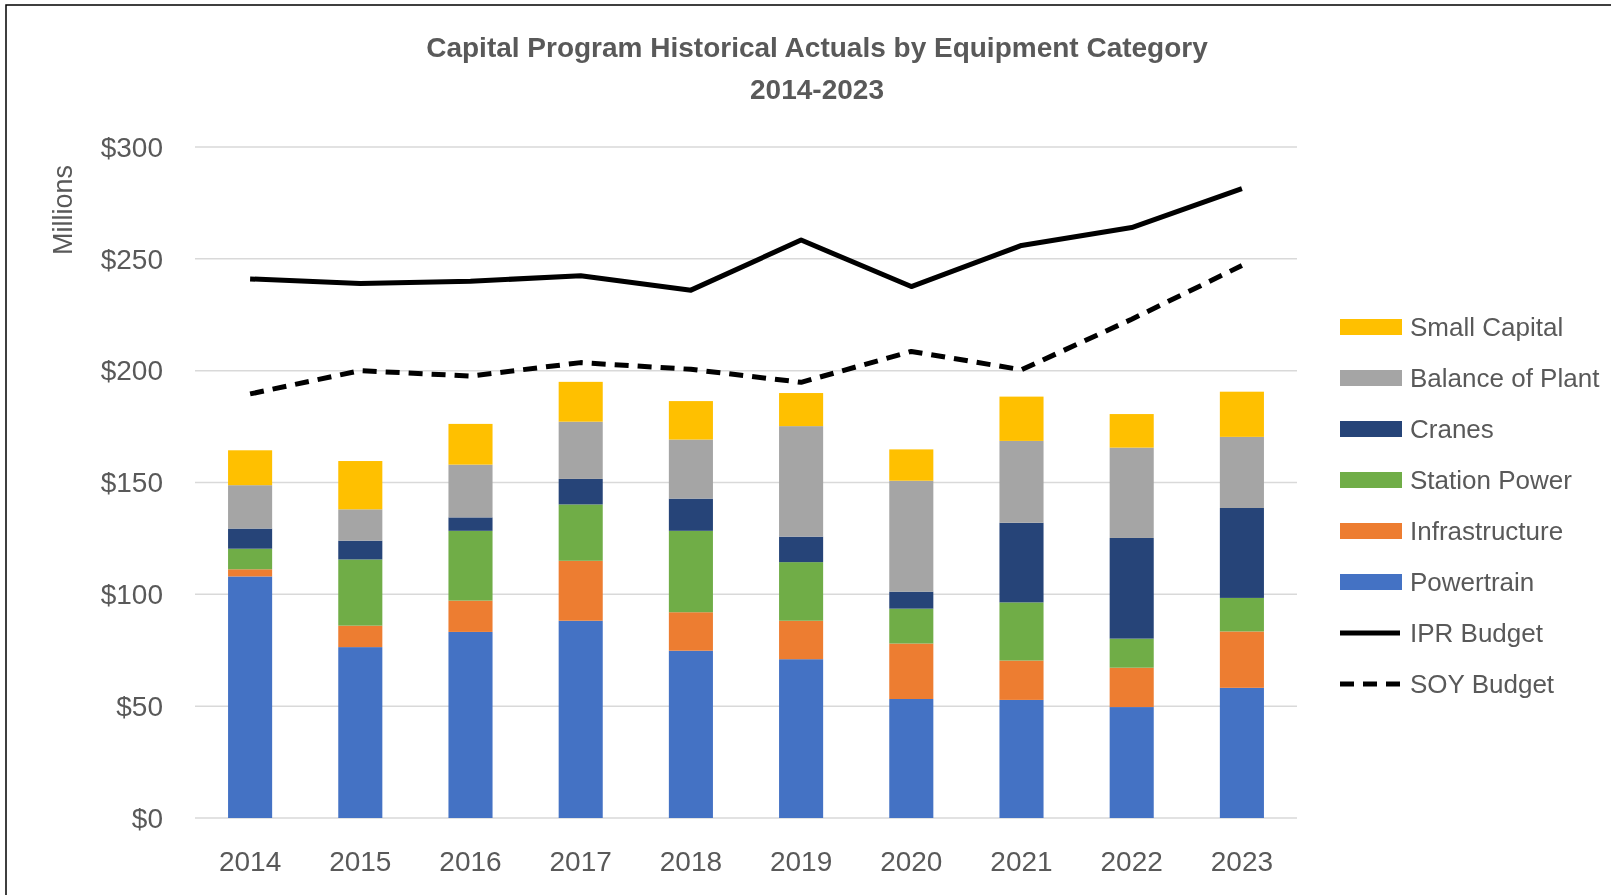  I want to click on legend-label: Powertrain, so click(1472, 582).